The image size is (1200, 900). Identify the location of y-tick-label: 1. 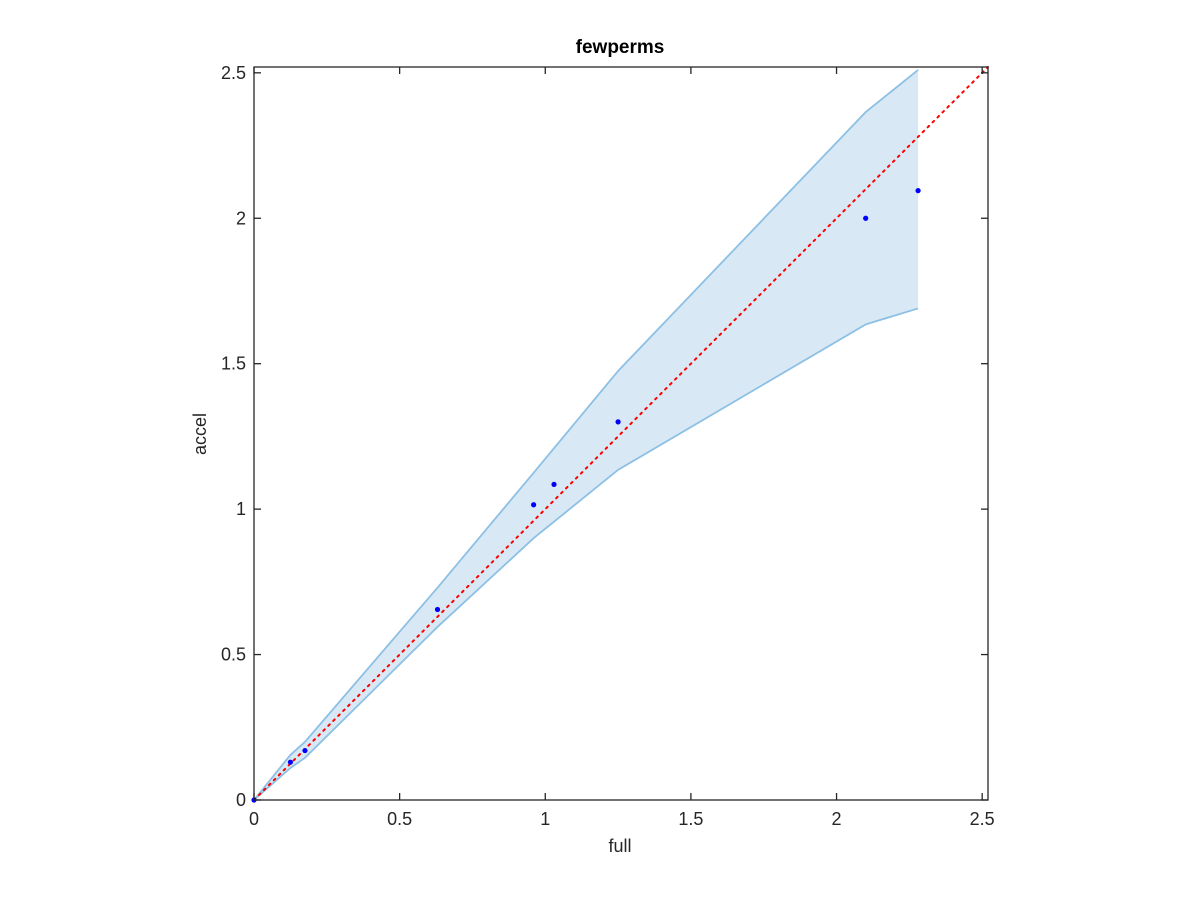
(241, 509).